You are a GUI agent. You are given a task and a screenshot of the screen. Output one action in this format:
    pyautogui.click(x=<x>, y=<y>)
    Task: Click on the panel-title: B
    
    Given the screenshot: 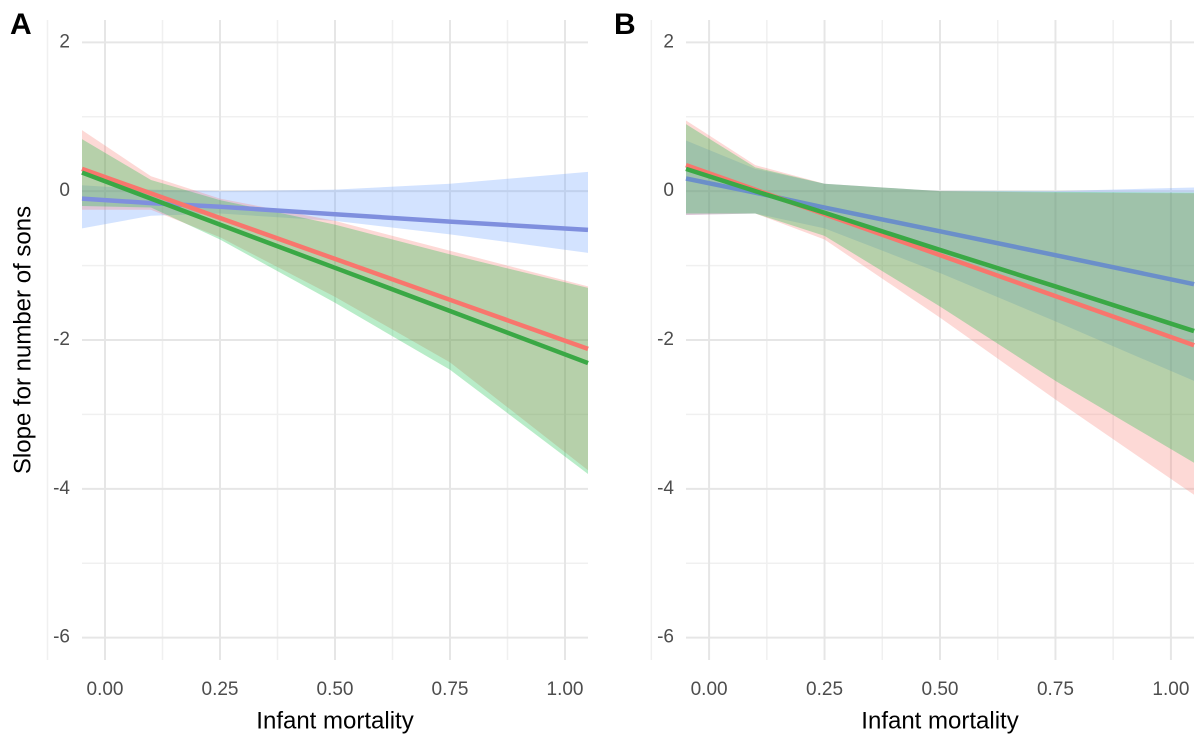 What is the action you would take?
    pyautogui.click(x=625, y=24)
    